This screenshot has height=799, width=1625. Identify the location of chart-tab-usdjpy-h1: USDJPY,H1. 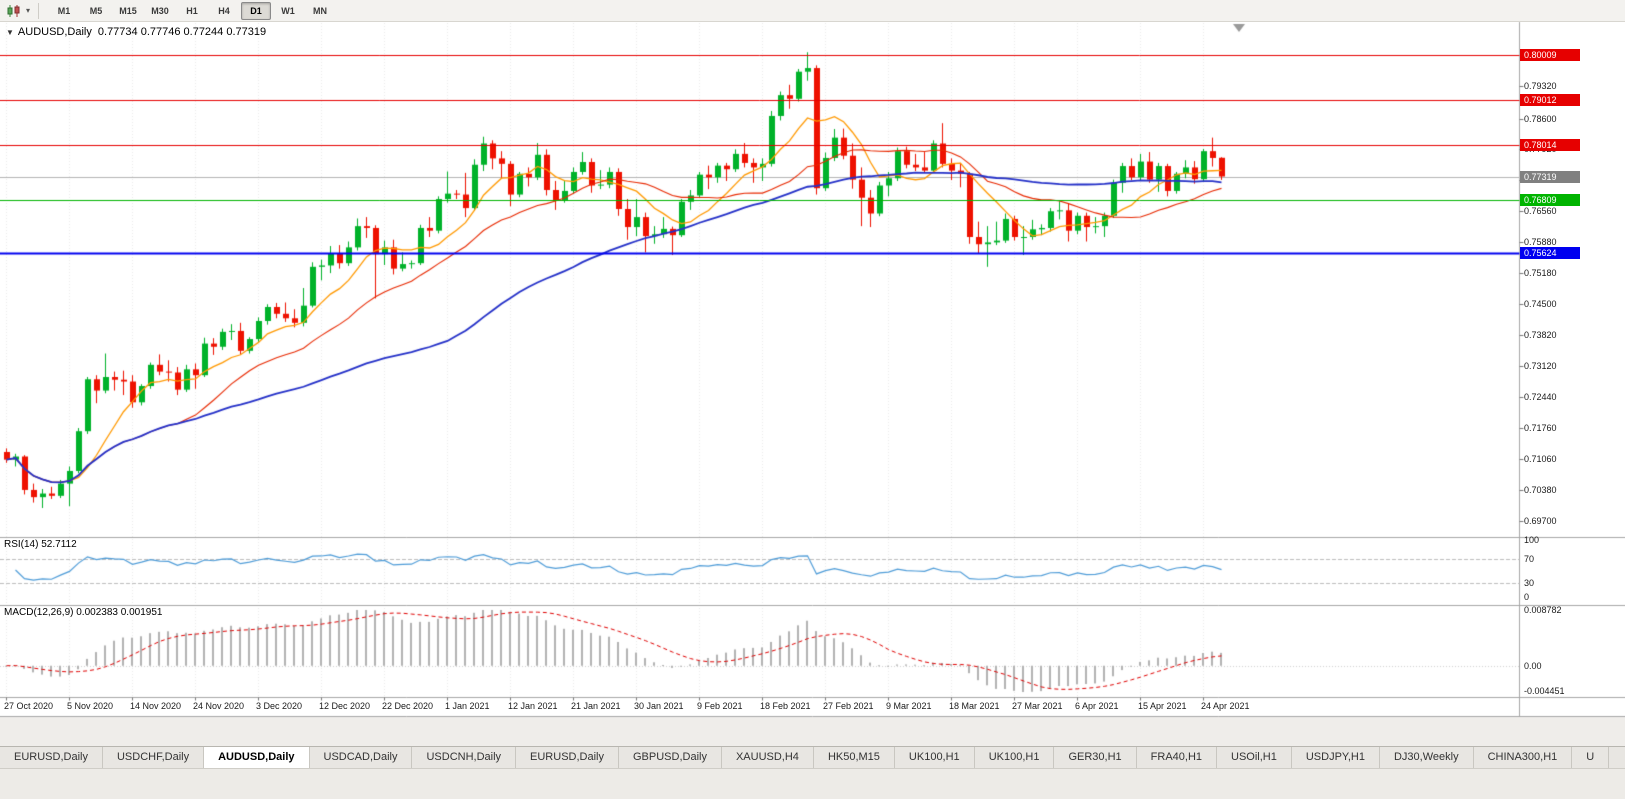
(1335, 757).